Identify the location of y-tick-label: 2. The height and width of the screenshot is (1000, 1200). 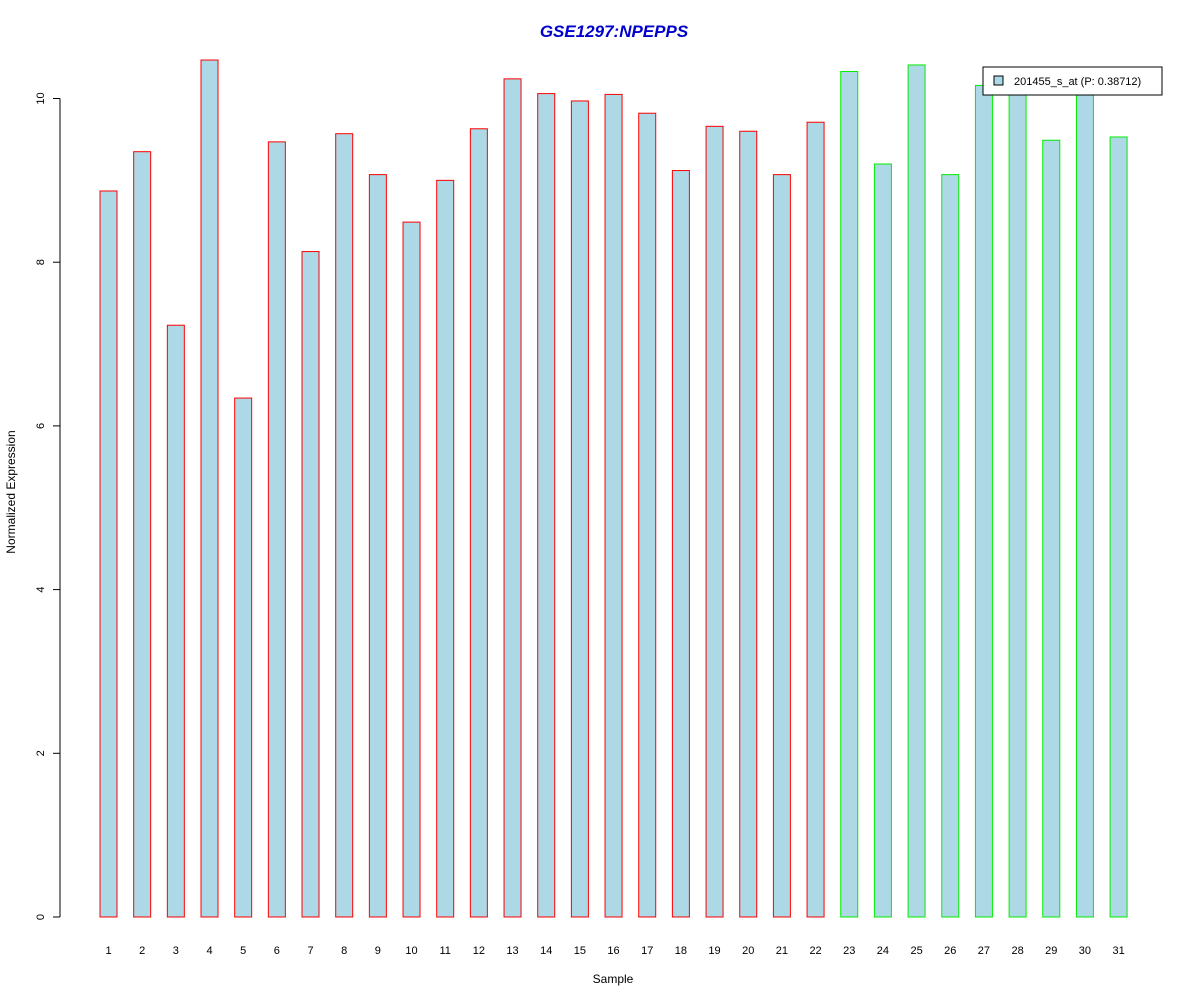
(41, 753).